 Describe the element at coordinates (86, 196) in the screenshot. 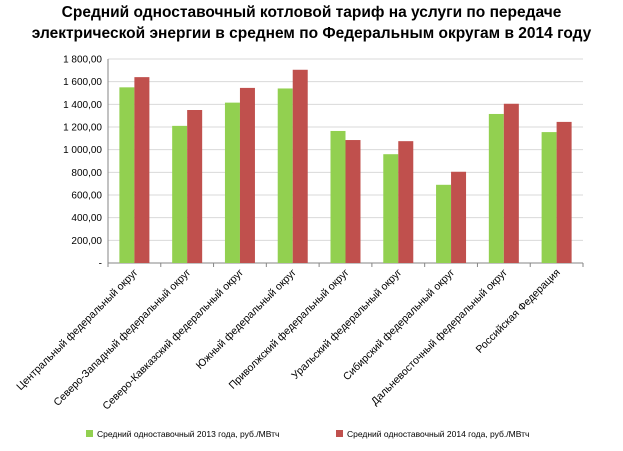

I see `y-tick-label: 600,00` at that location.